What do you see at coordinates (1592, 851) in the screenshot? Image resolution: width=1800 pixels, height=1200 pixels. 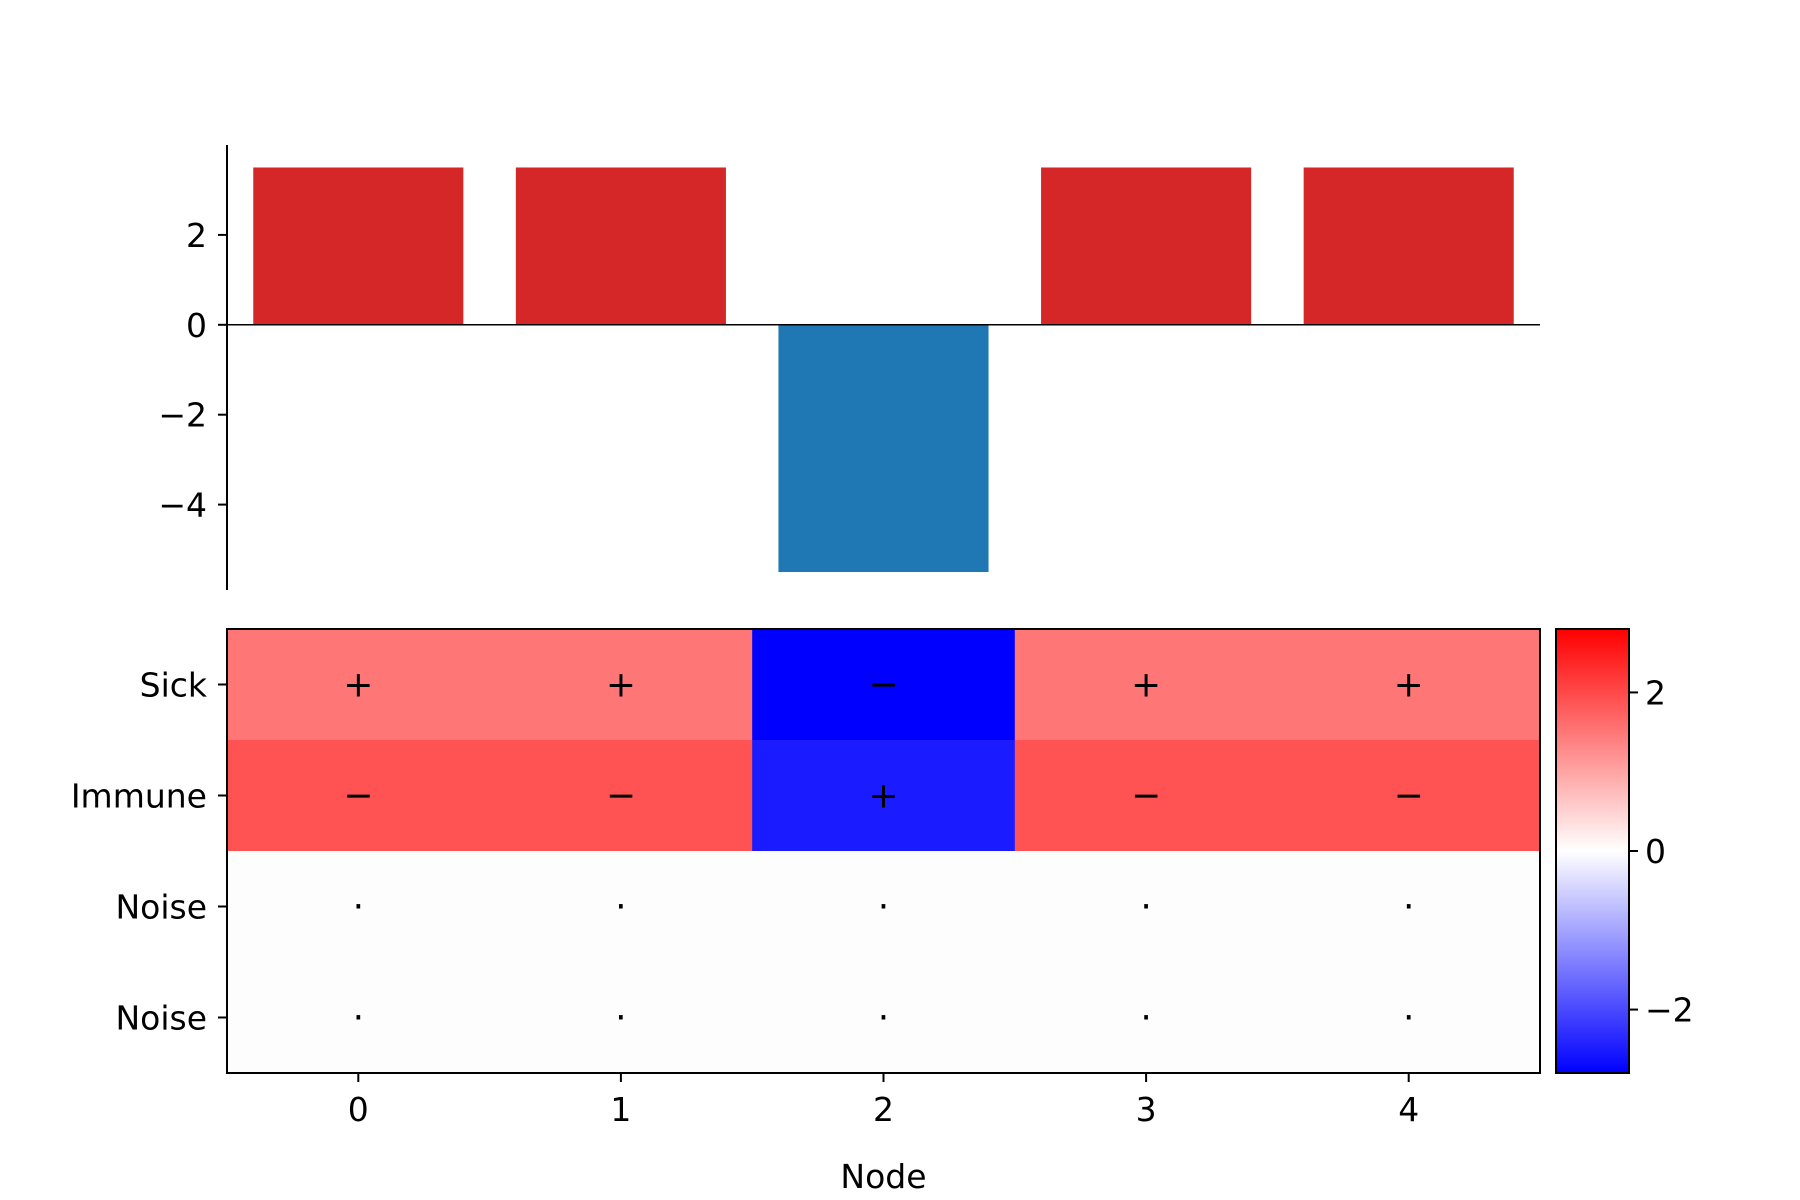 I see `colorbar-gradient` at bounding box center [1592, 851].